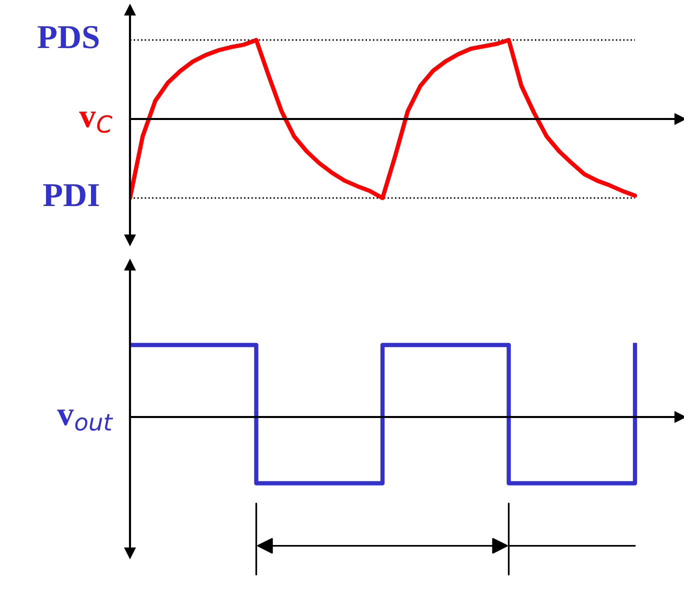  I want to click on y-axis-title: v$_{C}$, so click(95, 122).